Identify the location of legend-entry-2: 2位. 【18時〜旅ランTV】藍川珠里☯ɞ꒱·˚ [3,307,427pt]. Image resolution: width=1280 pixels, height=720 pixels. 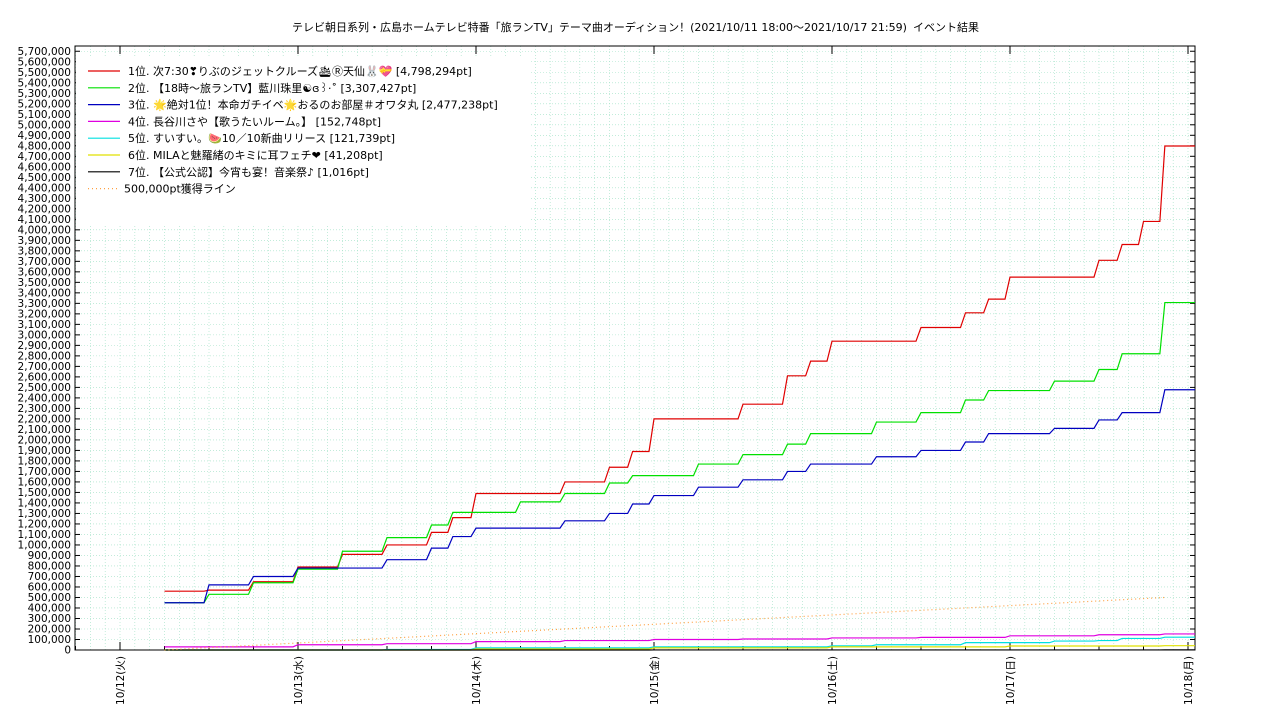
(272, 88).